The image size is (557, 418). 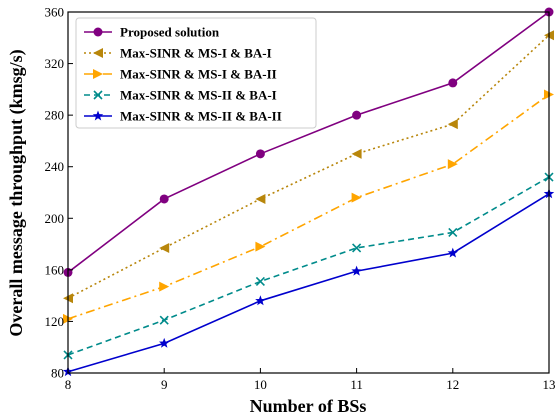 I want to click on legend-label: Max-SINR & MS-I & BA-I, so click(x=196, y=53).